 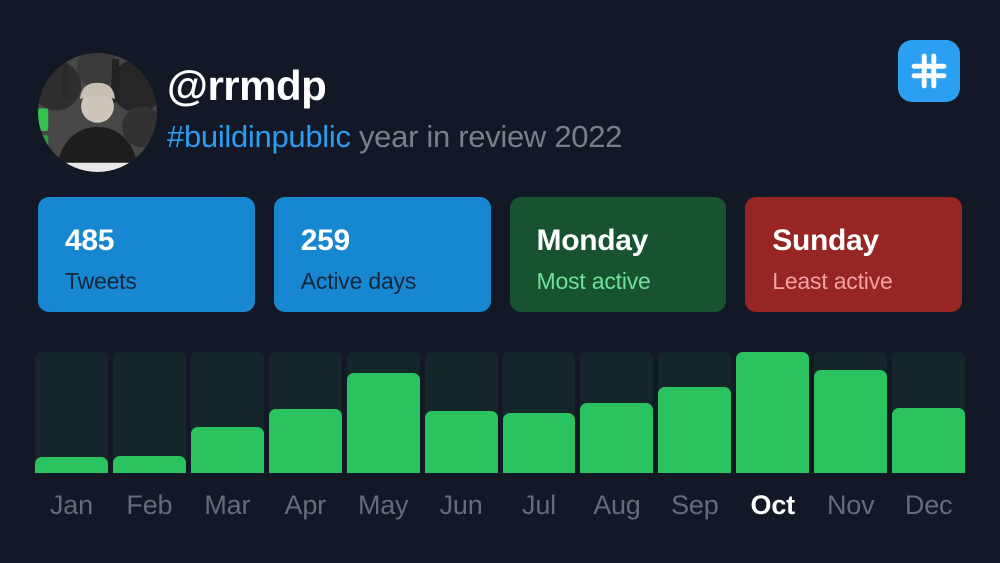 What do you see at coordinates (305, 440) in the screenshot?
I see `chart-bar-apr` at bounding box center [305, 440].